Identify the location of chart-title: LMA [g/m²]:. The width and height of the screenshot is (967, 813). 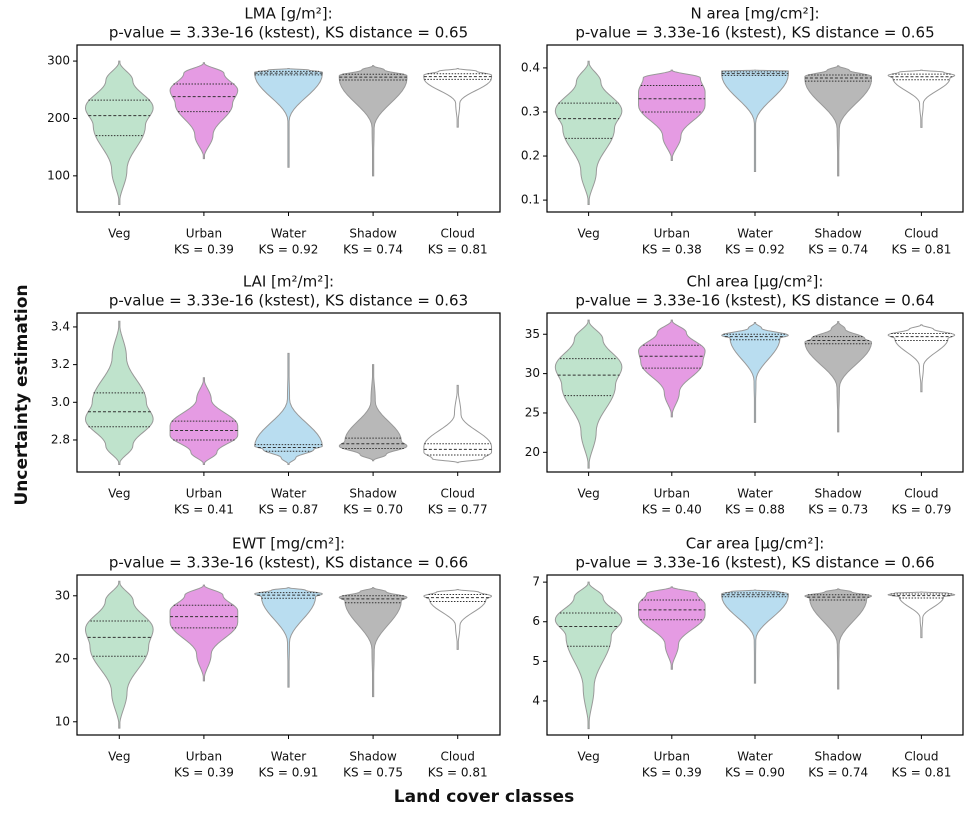
(288, 14).